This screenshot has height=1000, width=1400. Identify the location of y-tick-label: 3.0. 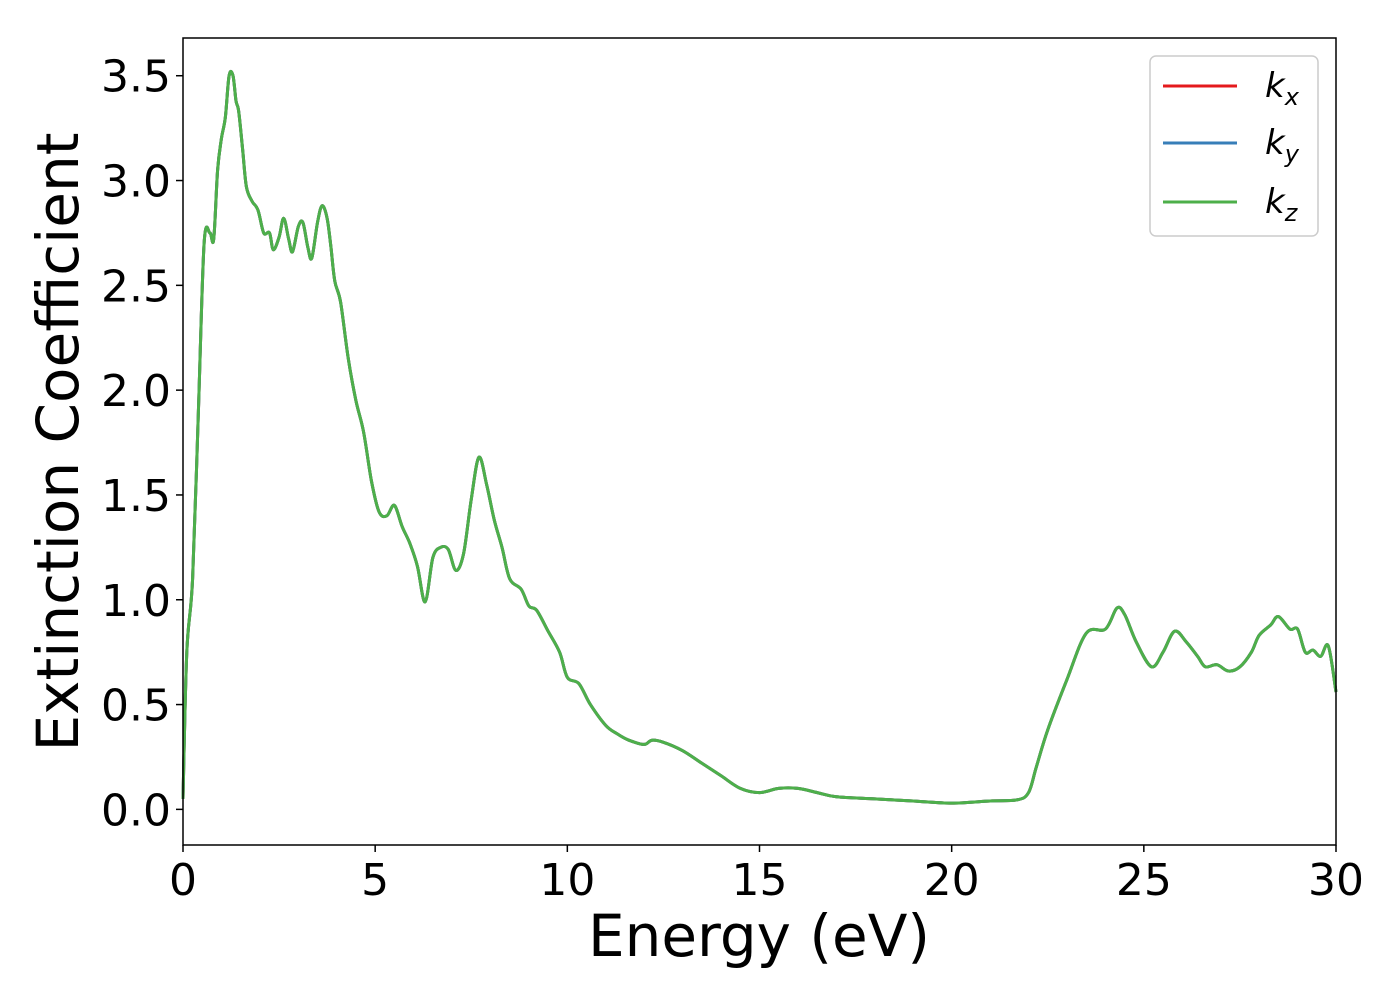
(136, 182).